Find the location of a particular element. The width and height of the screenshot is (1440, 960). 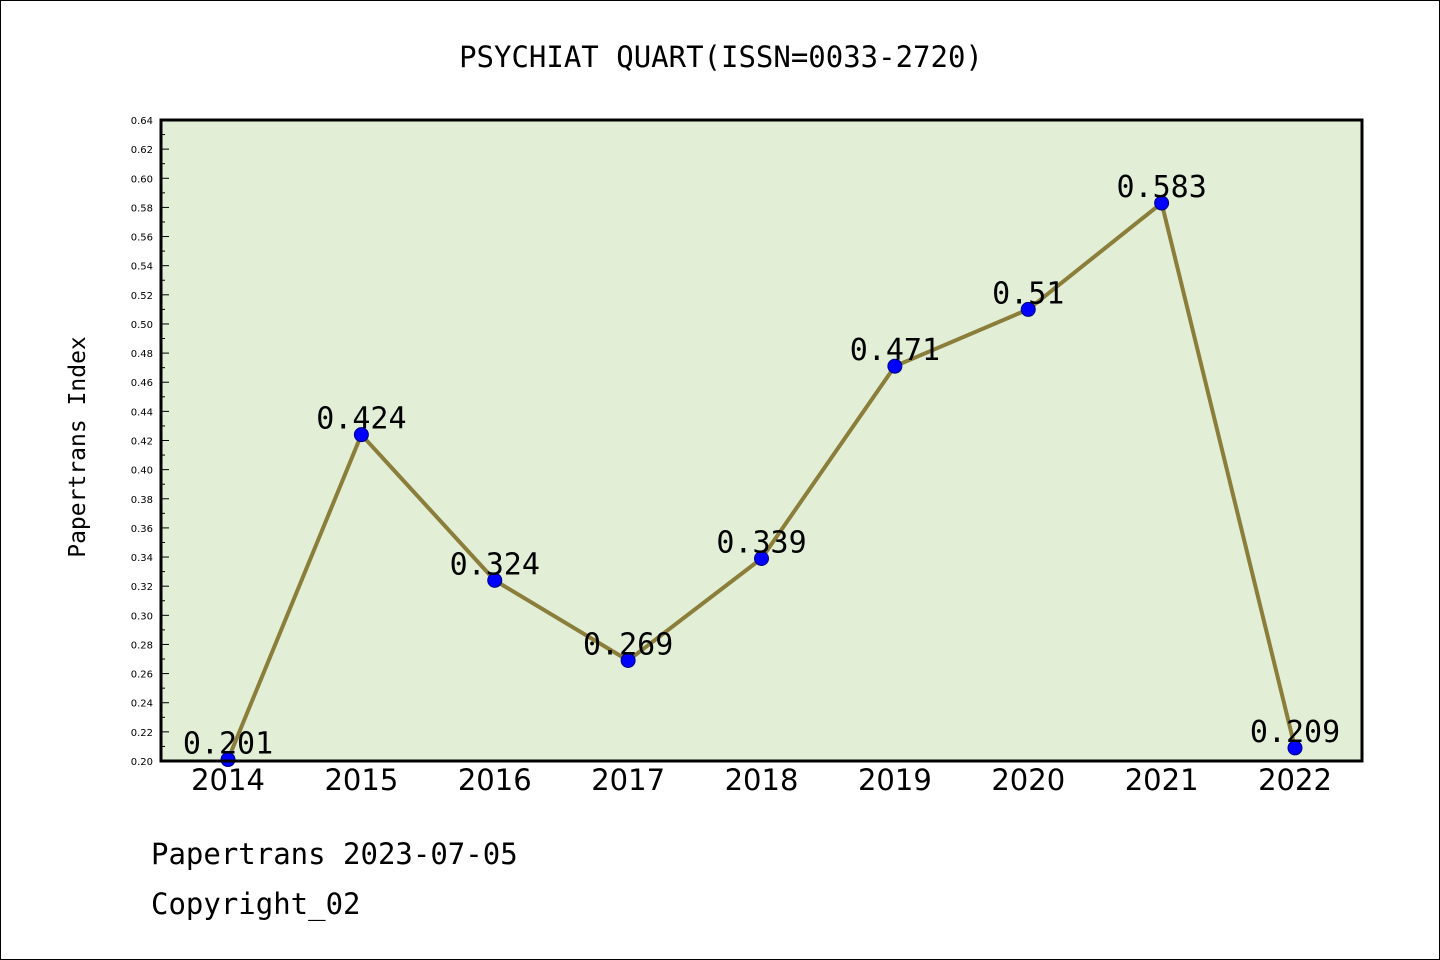

x-tick-label: 2014 is located at coordinates (228, 780).